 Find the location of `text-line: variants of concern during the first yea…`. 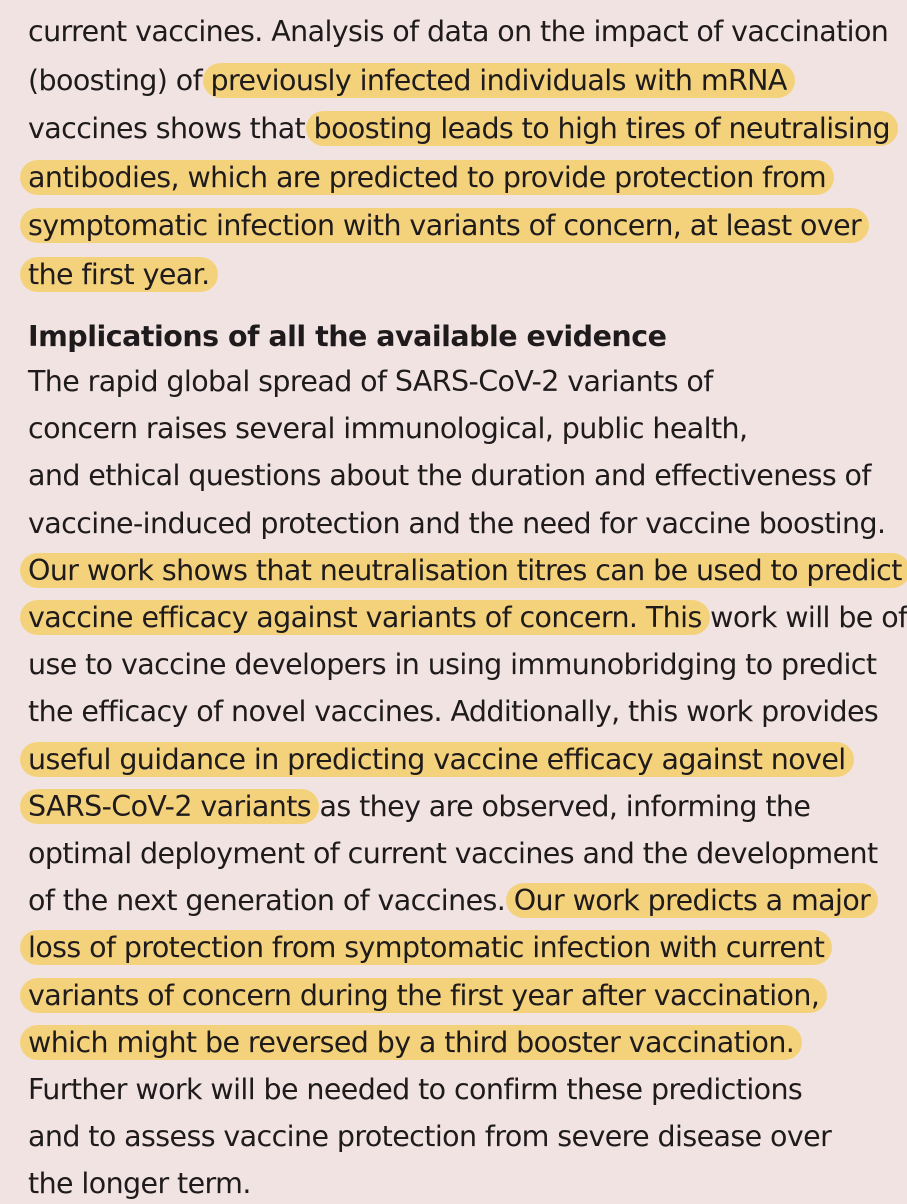

text-line: variants of concern during the first yea… is located at coordinates (424, 996).